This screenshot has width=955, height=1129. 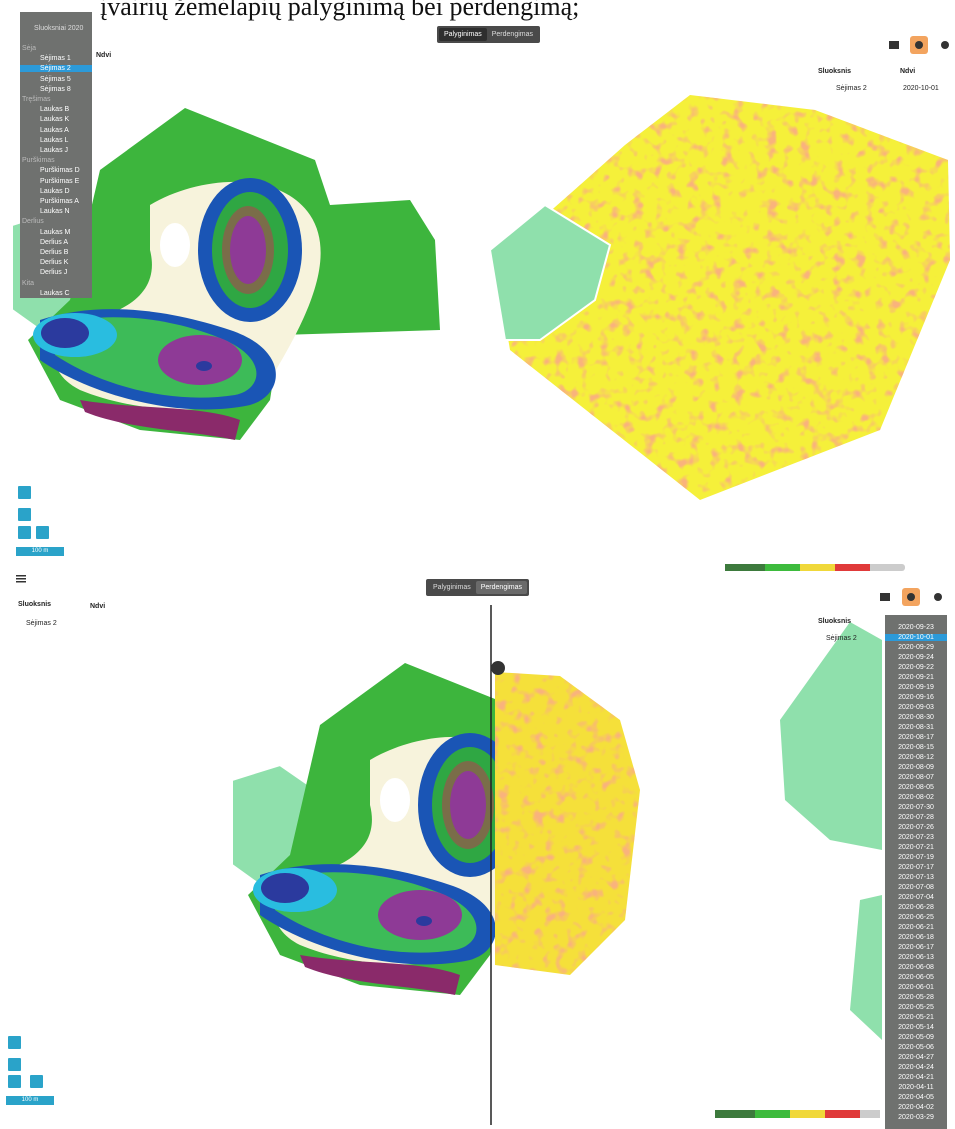 I want to click on date-item: 2020-06-05, so click(x=916, y=977).